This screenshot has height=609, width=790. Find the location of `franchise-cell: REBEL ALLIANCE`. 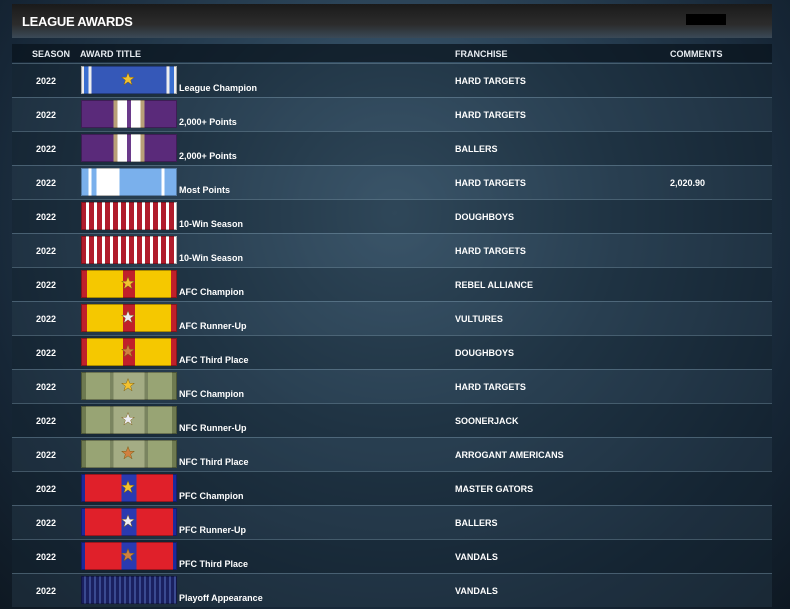

franchise-cell: REBEL ALLIANCE is located at coordinates (494, 285).